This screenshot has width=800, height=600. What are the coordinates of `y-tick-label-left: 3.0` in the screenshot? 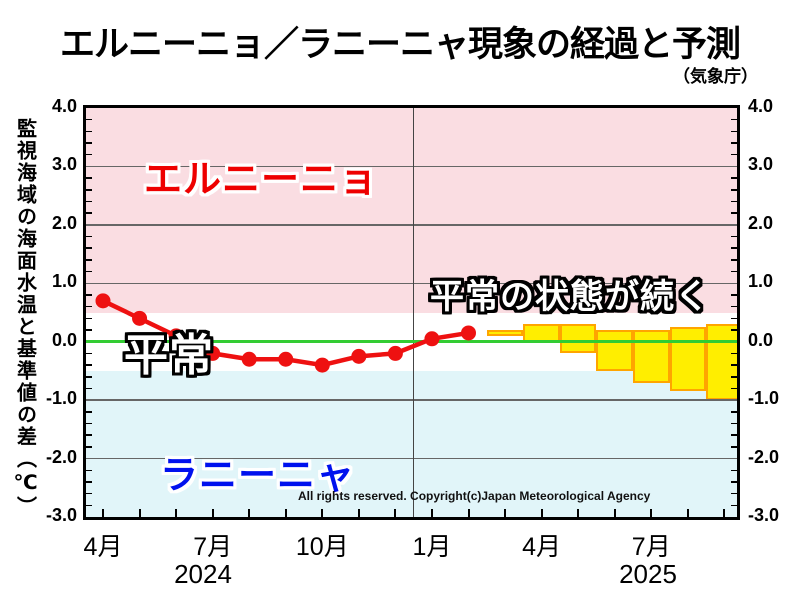 It's located at (64, 164).